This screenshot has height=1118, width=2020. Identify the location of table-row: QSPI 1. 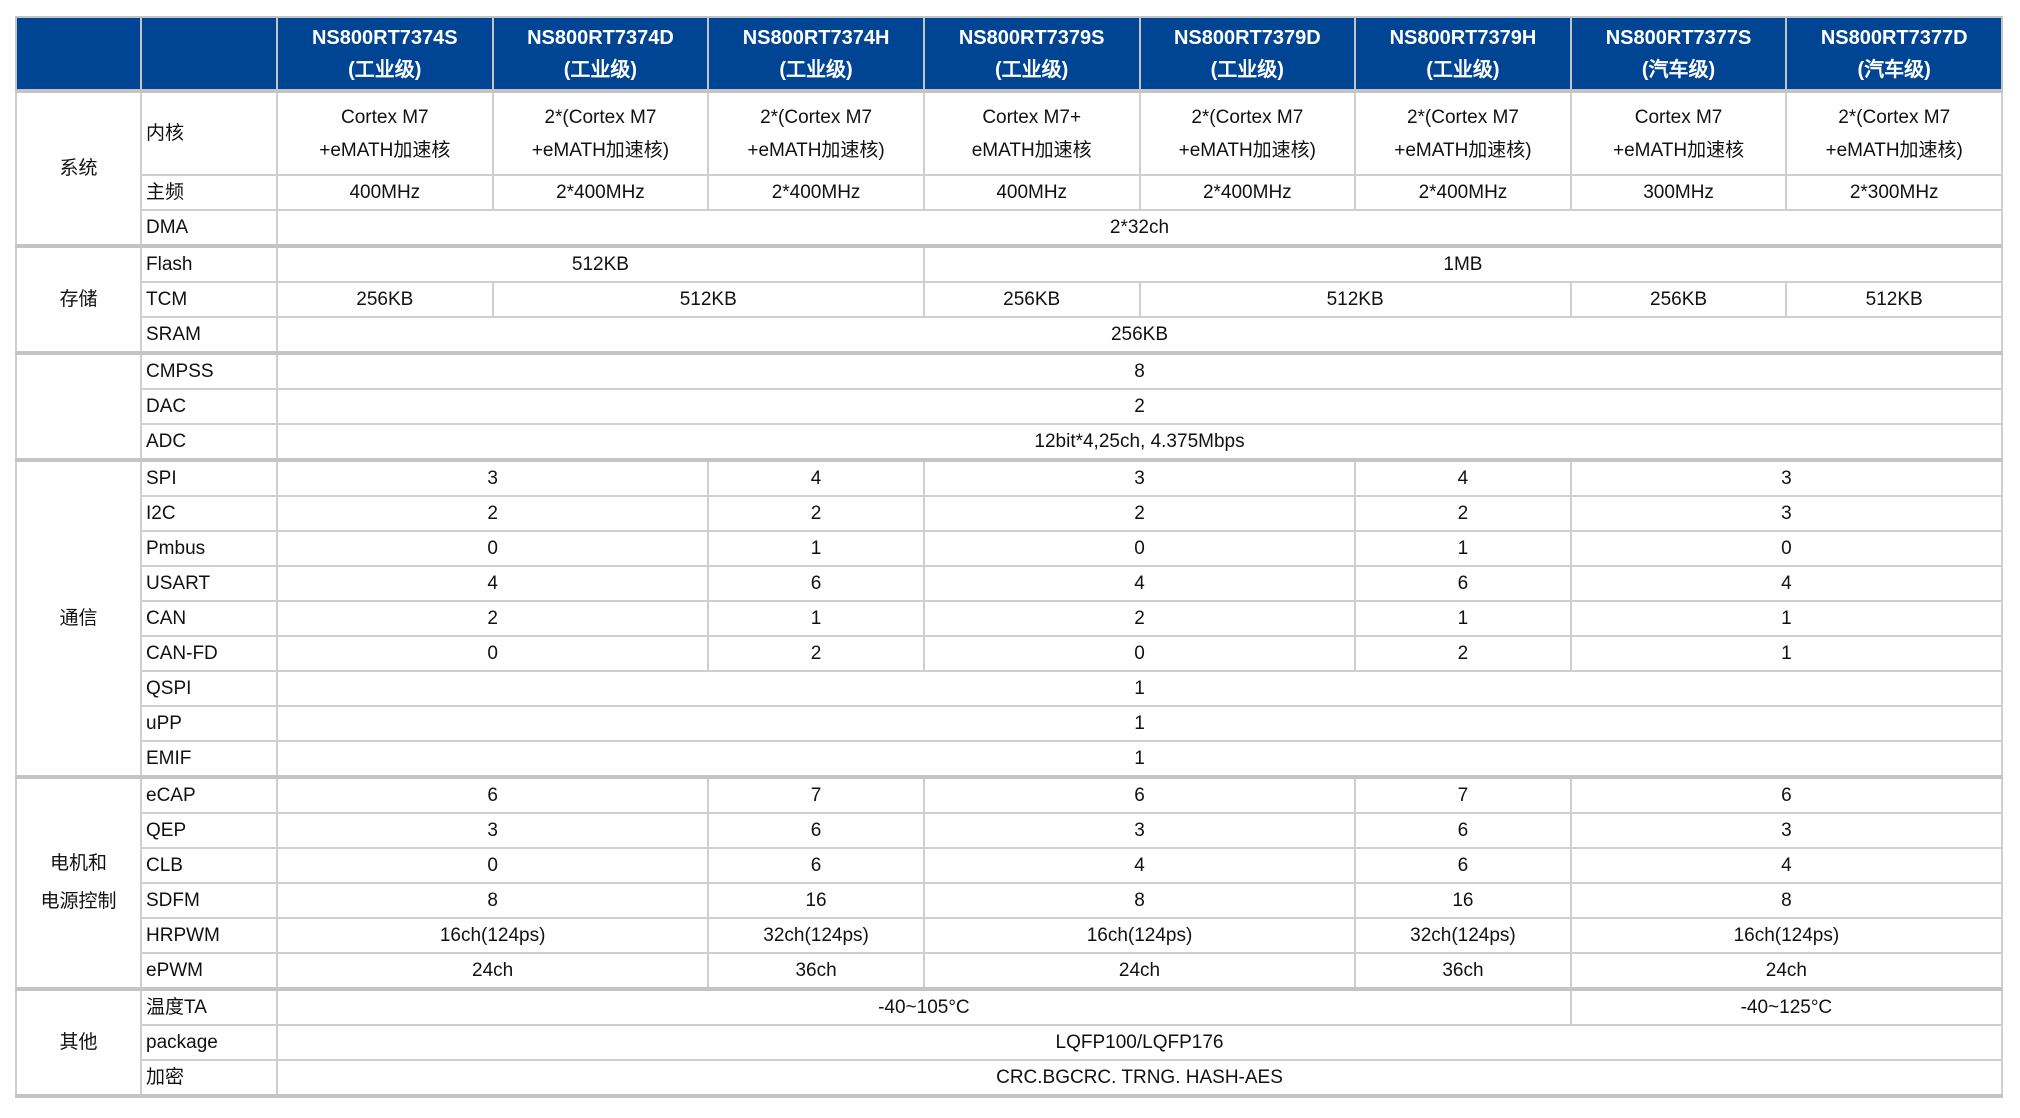
(1009, 688).